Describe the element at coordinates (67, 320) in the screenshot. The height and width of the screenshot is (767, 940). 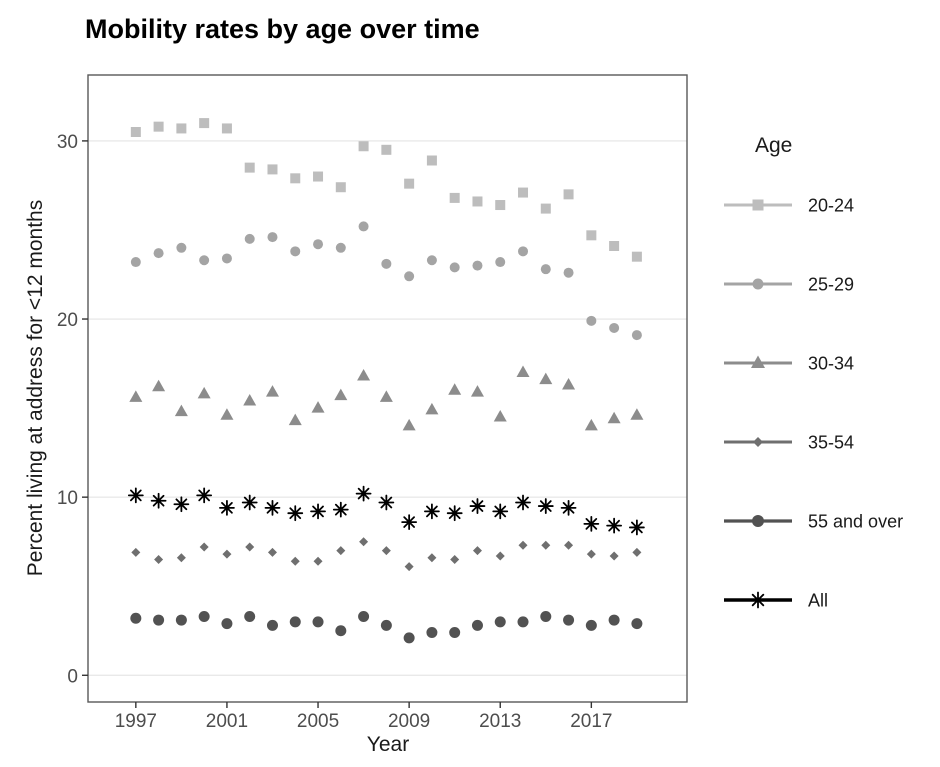
I see `y-tick-label: 20` at that location.